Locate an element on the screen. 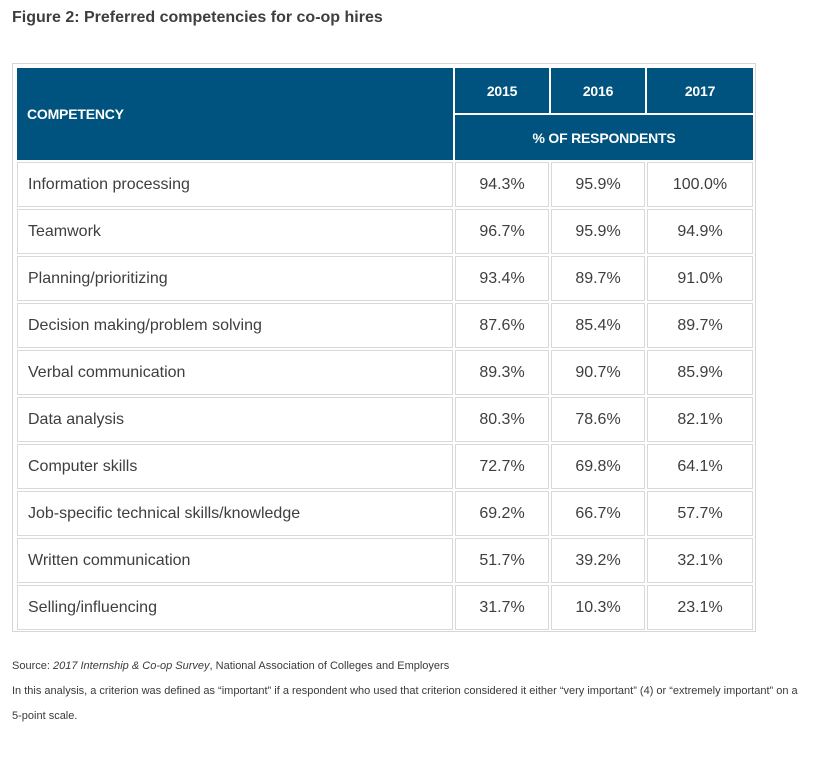  value-cell-2016: 69.8% is located at coordinates (598, 466).